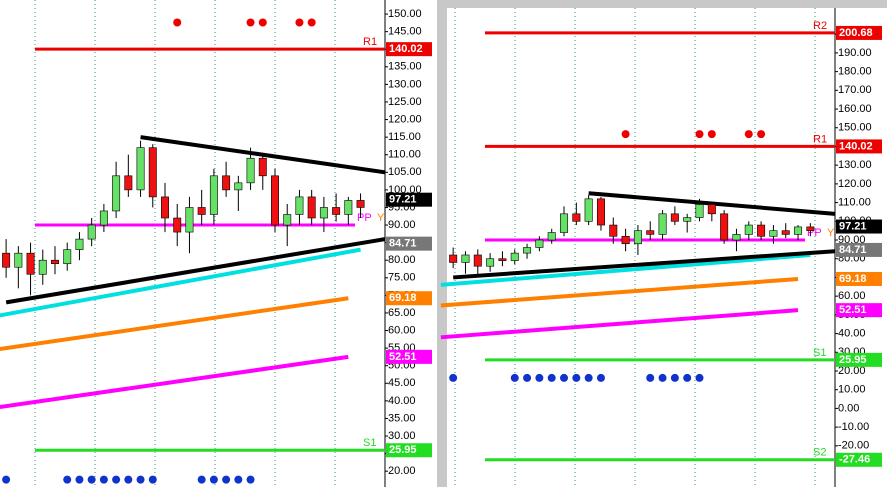 The width and height of the screenshot is (887, 487). What do you see at coordinates (667, 4) in the screenshot?
I see `panel-top-bar` at bounding box center [667, 4].